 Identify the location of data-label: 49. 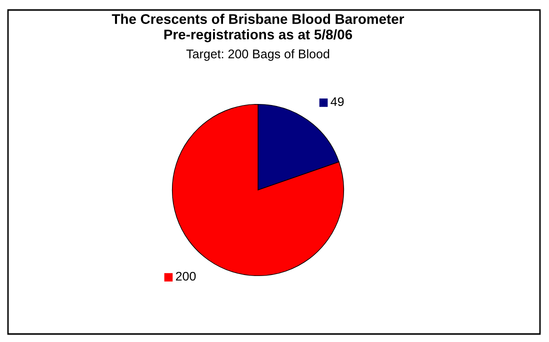
(337, 101).